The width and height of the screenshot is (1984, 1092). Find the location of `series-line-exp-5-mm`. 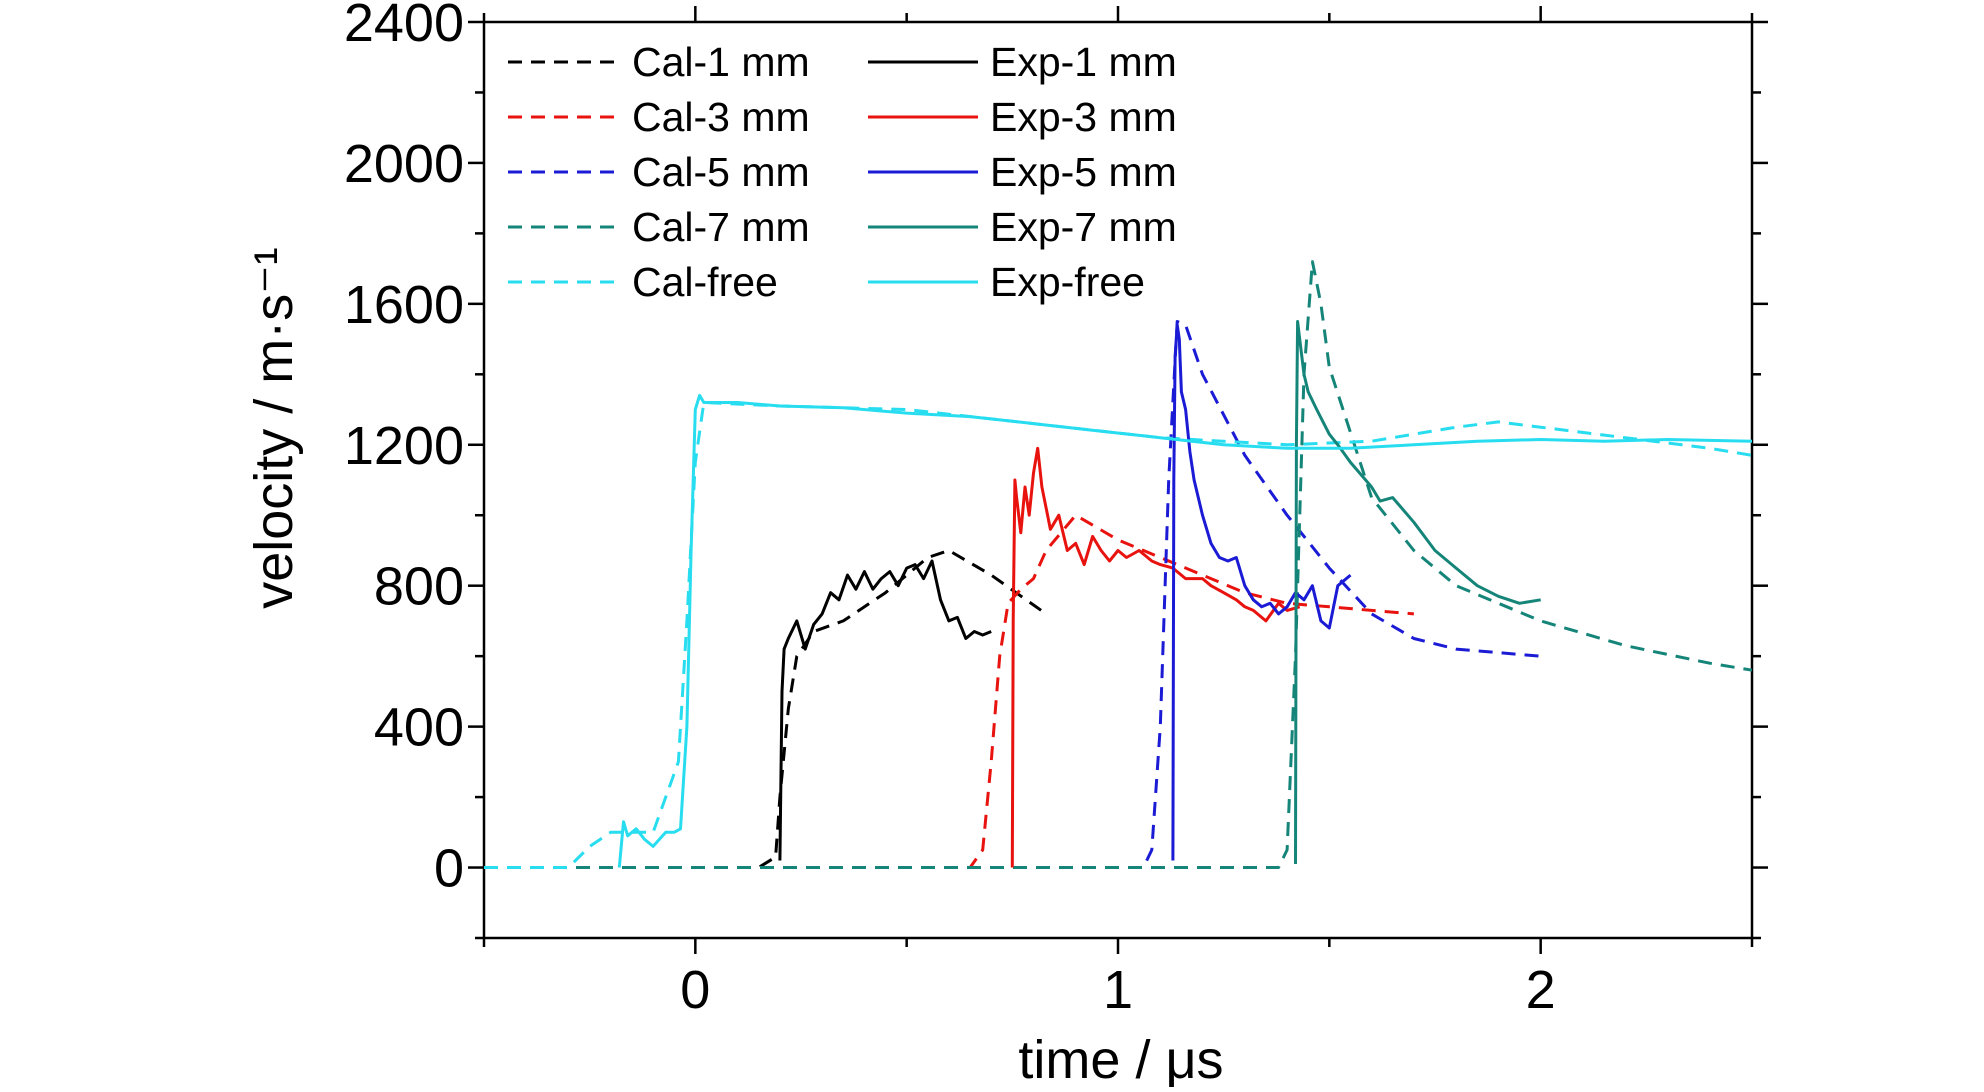

series-line-exp-5-mm is located at coordinates (1261, 592).